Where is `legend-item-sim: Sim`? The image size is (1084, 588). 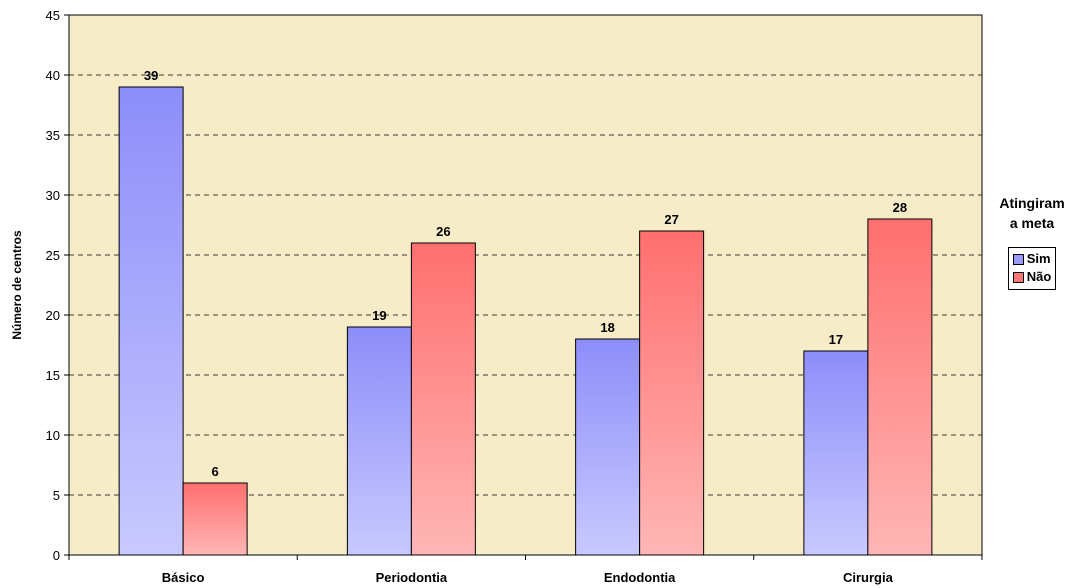
legend-item-sim: Sim is located at coordinates (1032, 259).